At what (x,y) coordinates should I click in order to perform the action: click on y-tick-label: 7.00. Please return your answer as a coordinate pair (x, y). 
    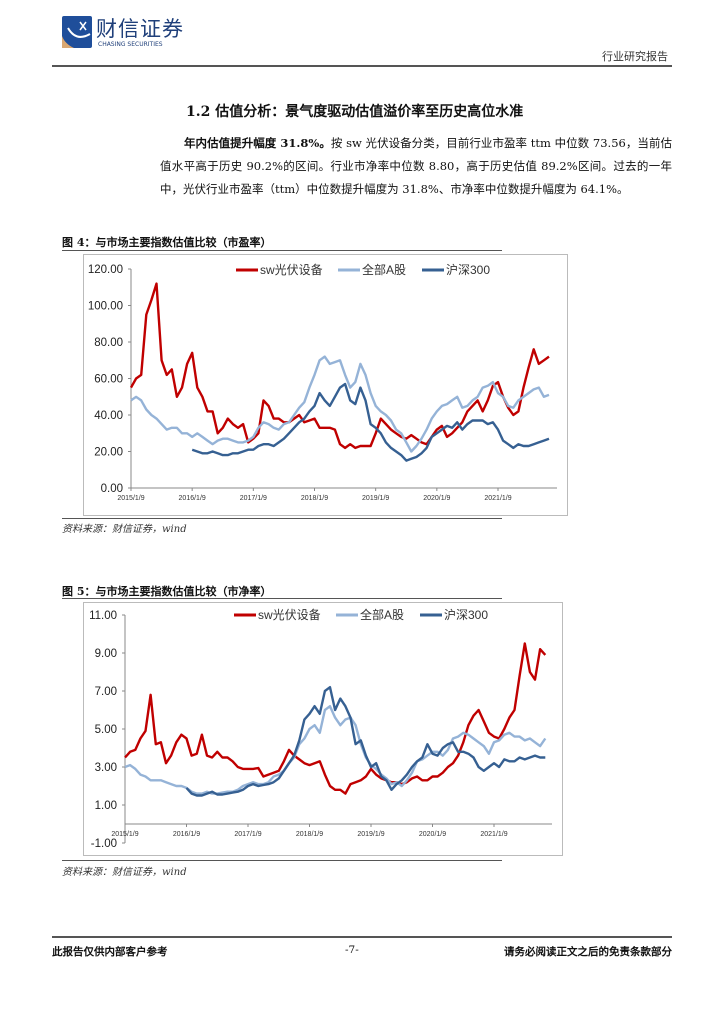
    Looking at the image, I should click on (106, 692).